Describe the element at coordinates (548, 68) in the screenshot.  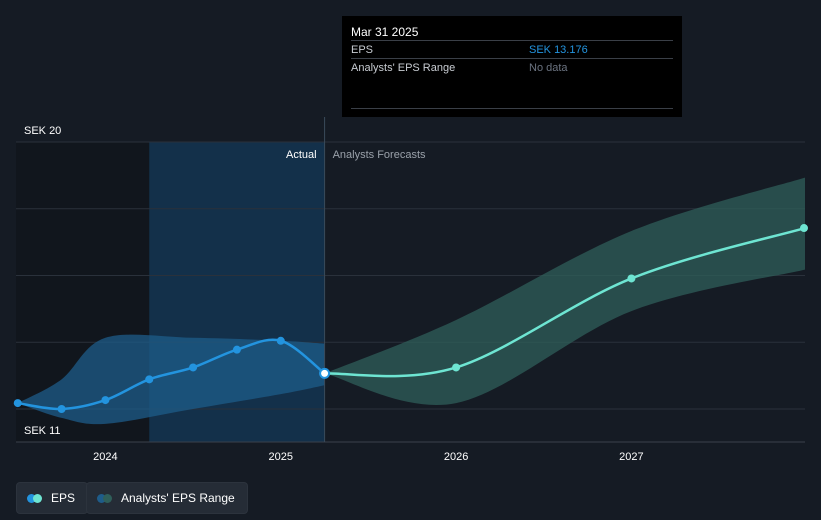
I see `tooltip-range-value: No data` at that location.